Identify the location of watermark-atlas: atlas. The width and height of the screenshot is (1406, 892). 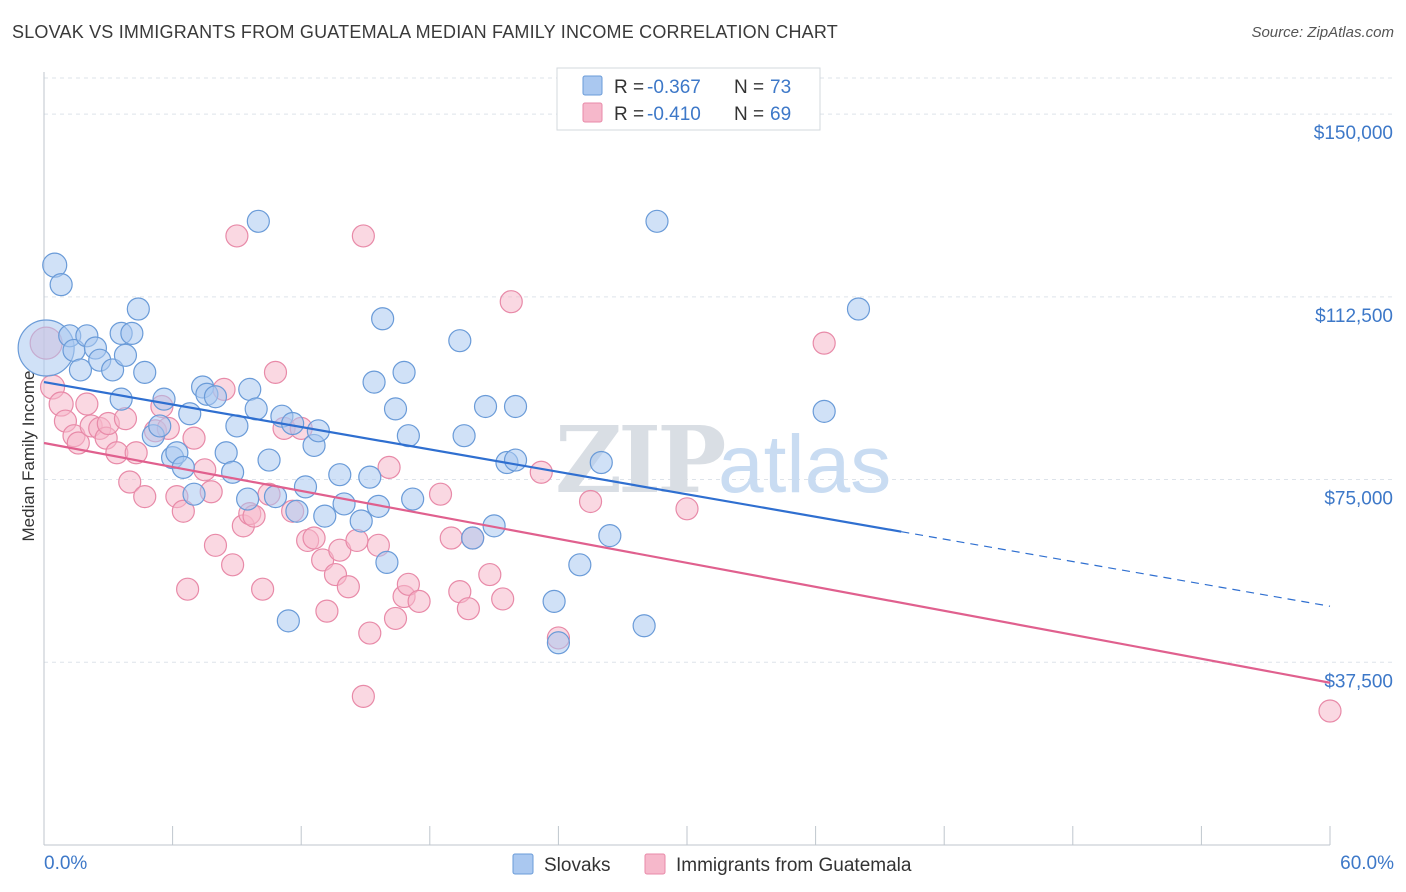
(804, 464).